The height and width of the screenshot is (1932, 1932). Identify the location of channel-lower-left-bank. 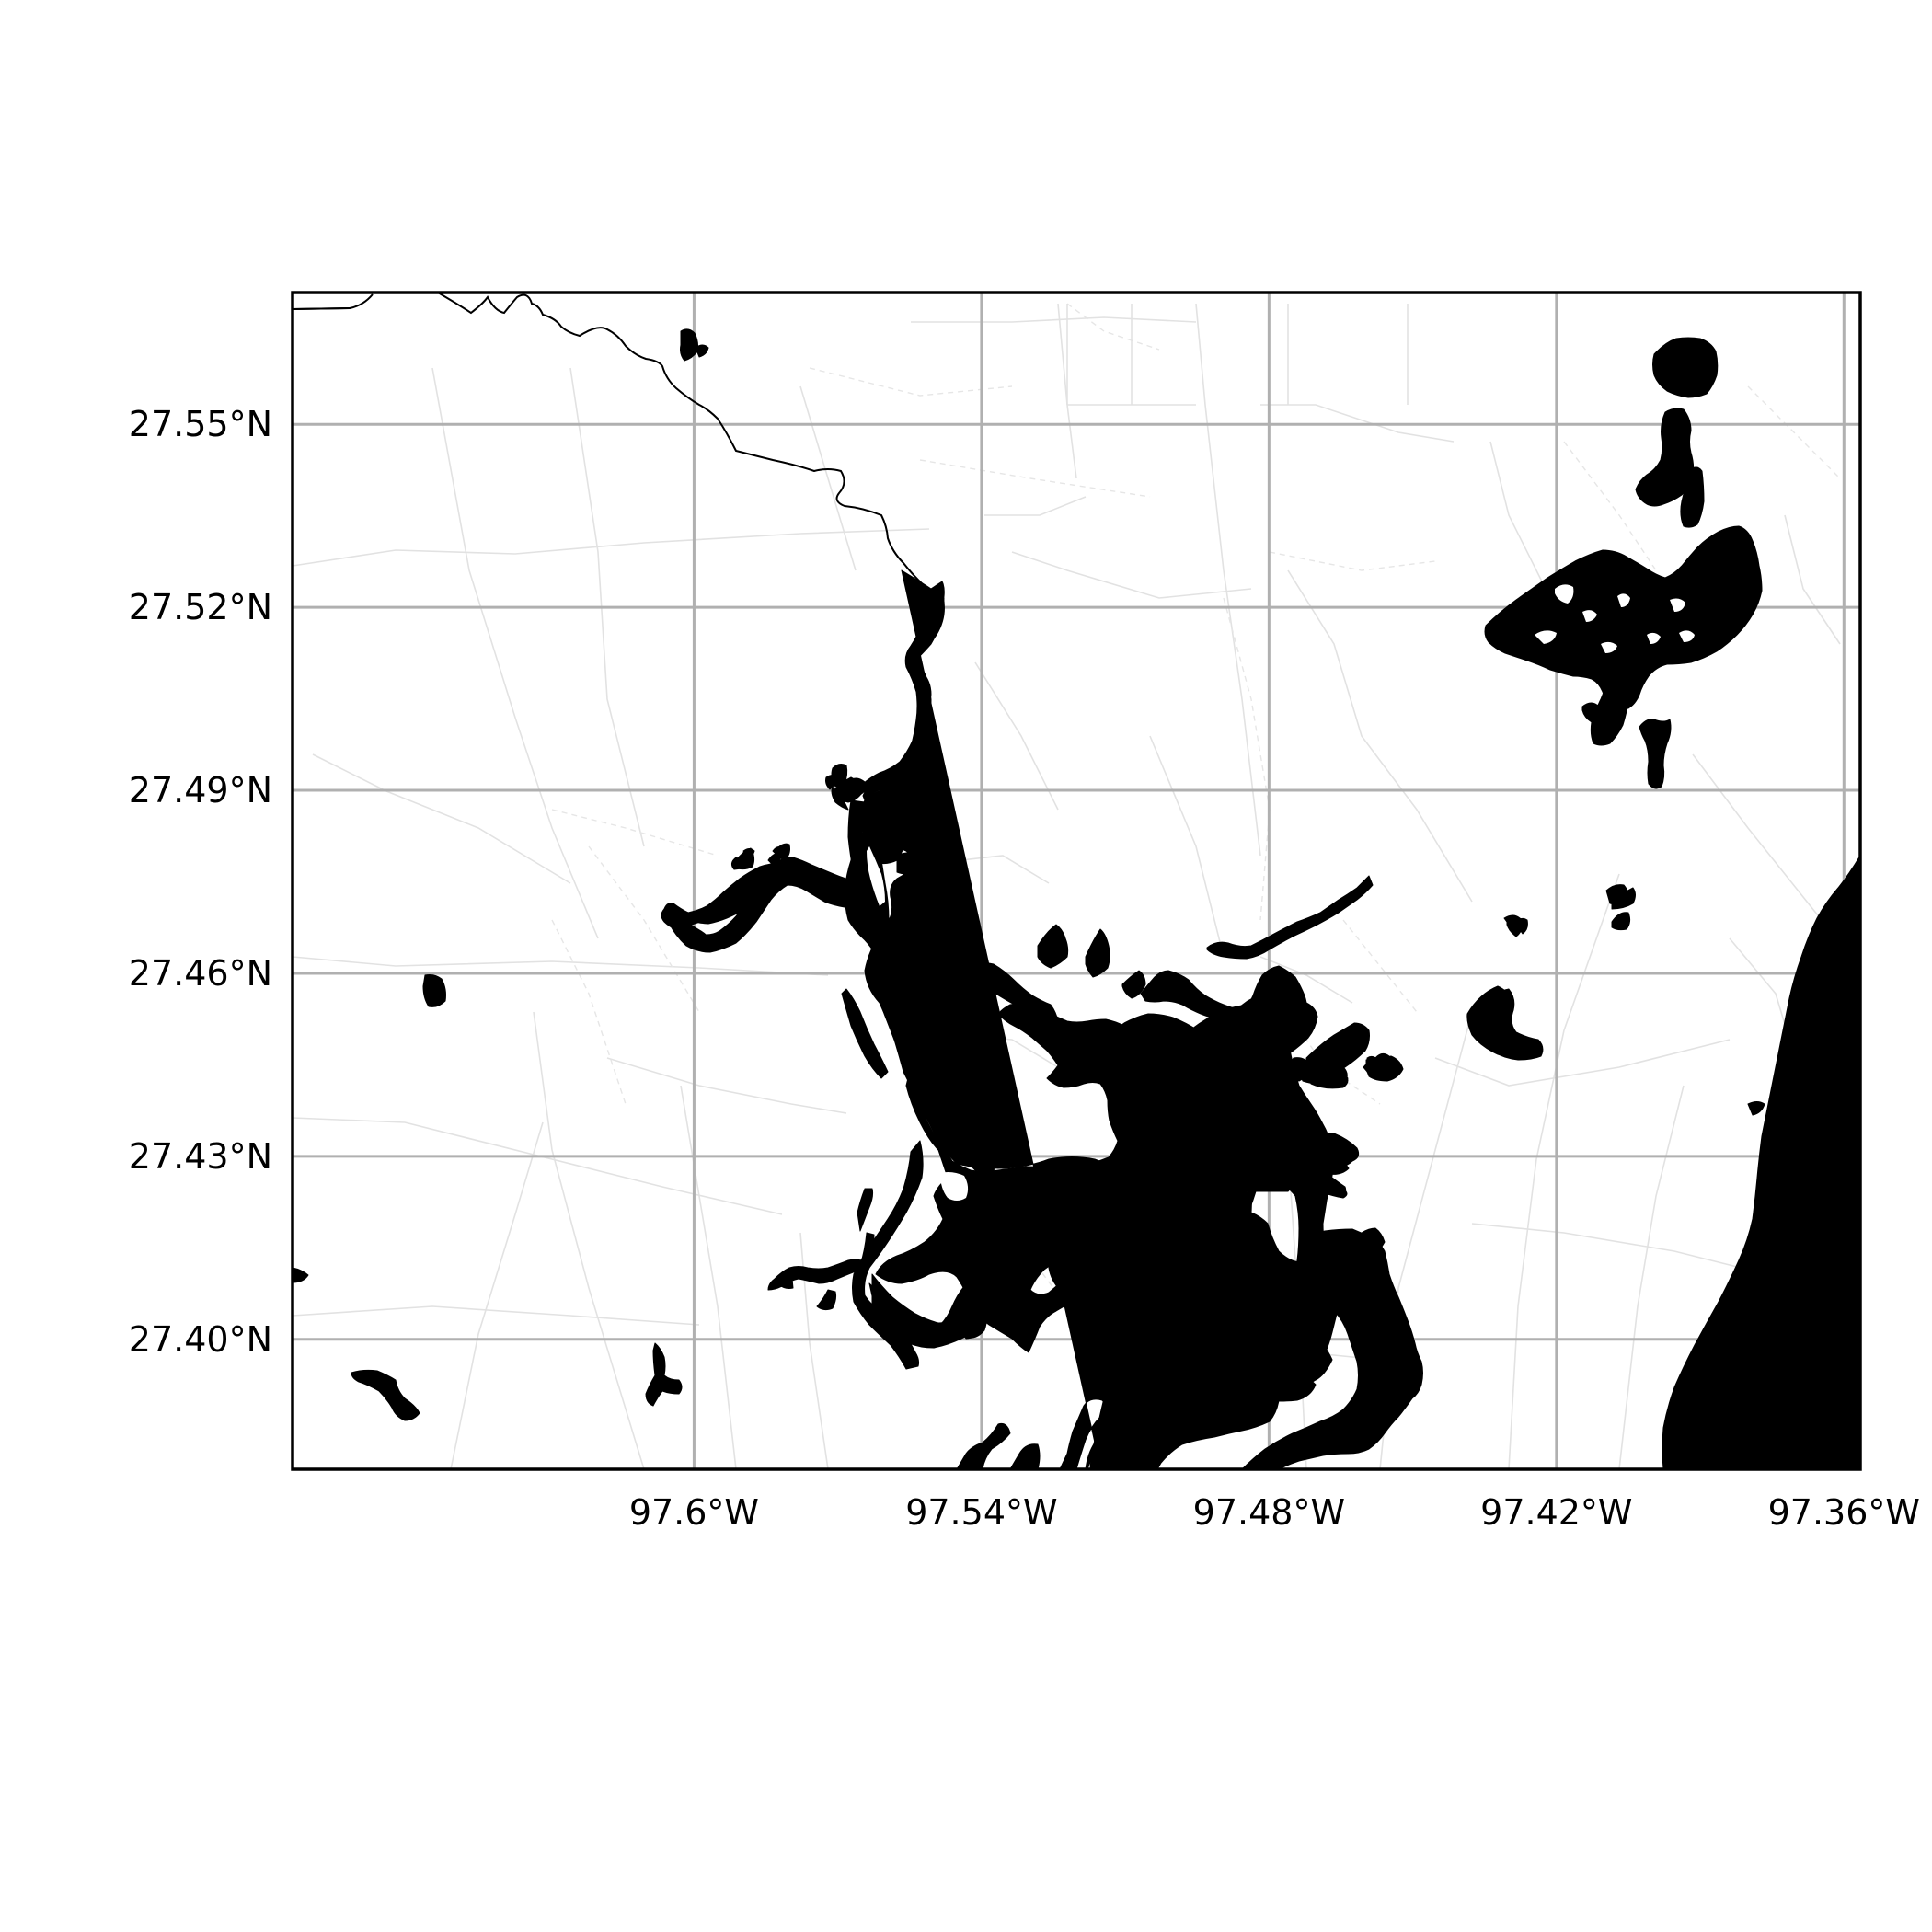
(865, 874).